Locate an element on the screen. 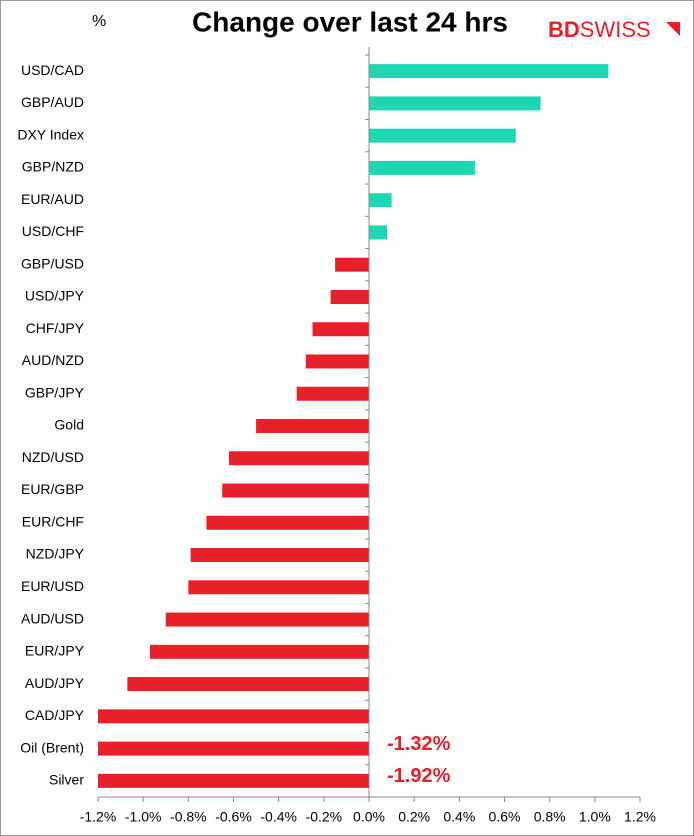  value-label: -1.92% is located at coordinates (419, 776).